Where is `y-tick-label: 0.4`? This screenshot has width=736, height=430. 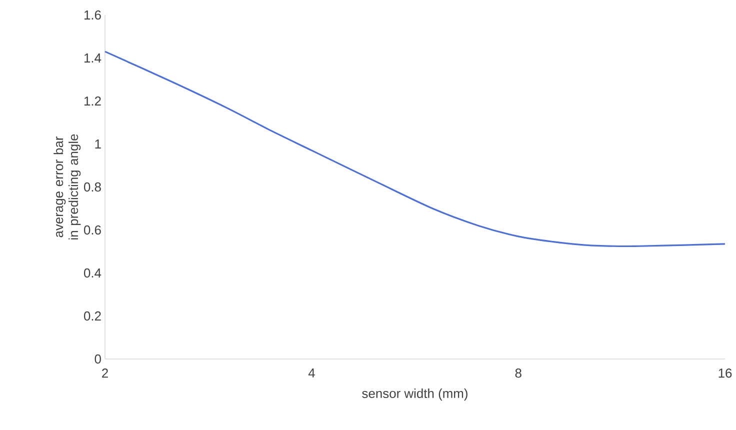
y-tick-label: 0.4 is located at coordinates (93, 273).